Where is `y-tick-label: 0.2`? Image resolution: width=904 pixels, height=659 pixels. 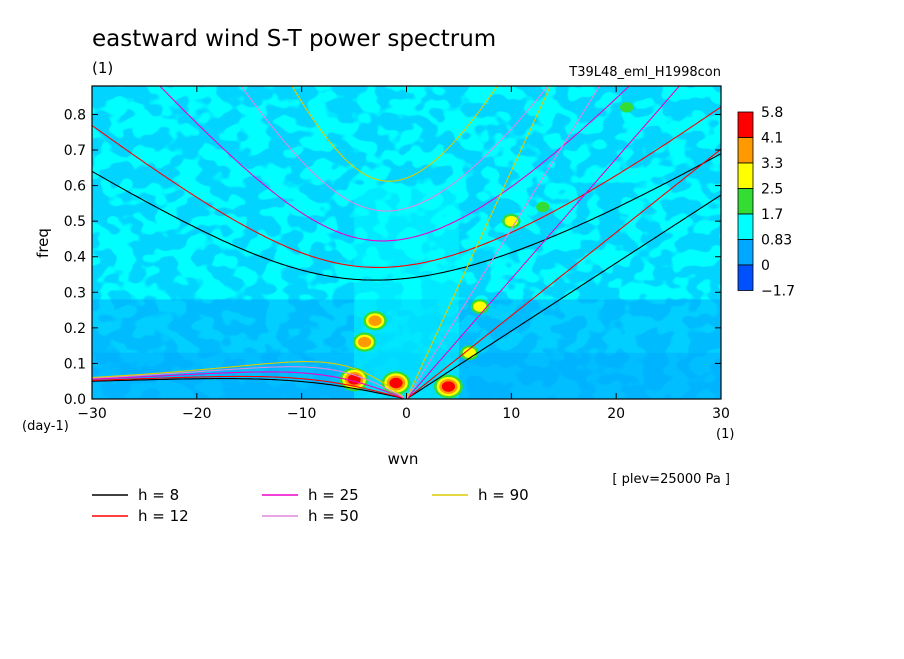
y-tick-label: 0.2 is located at coordinates (75, 329).